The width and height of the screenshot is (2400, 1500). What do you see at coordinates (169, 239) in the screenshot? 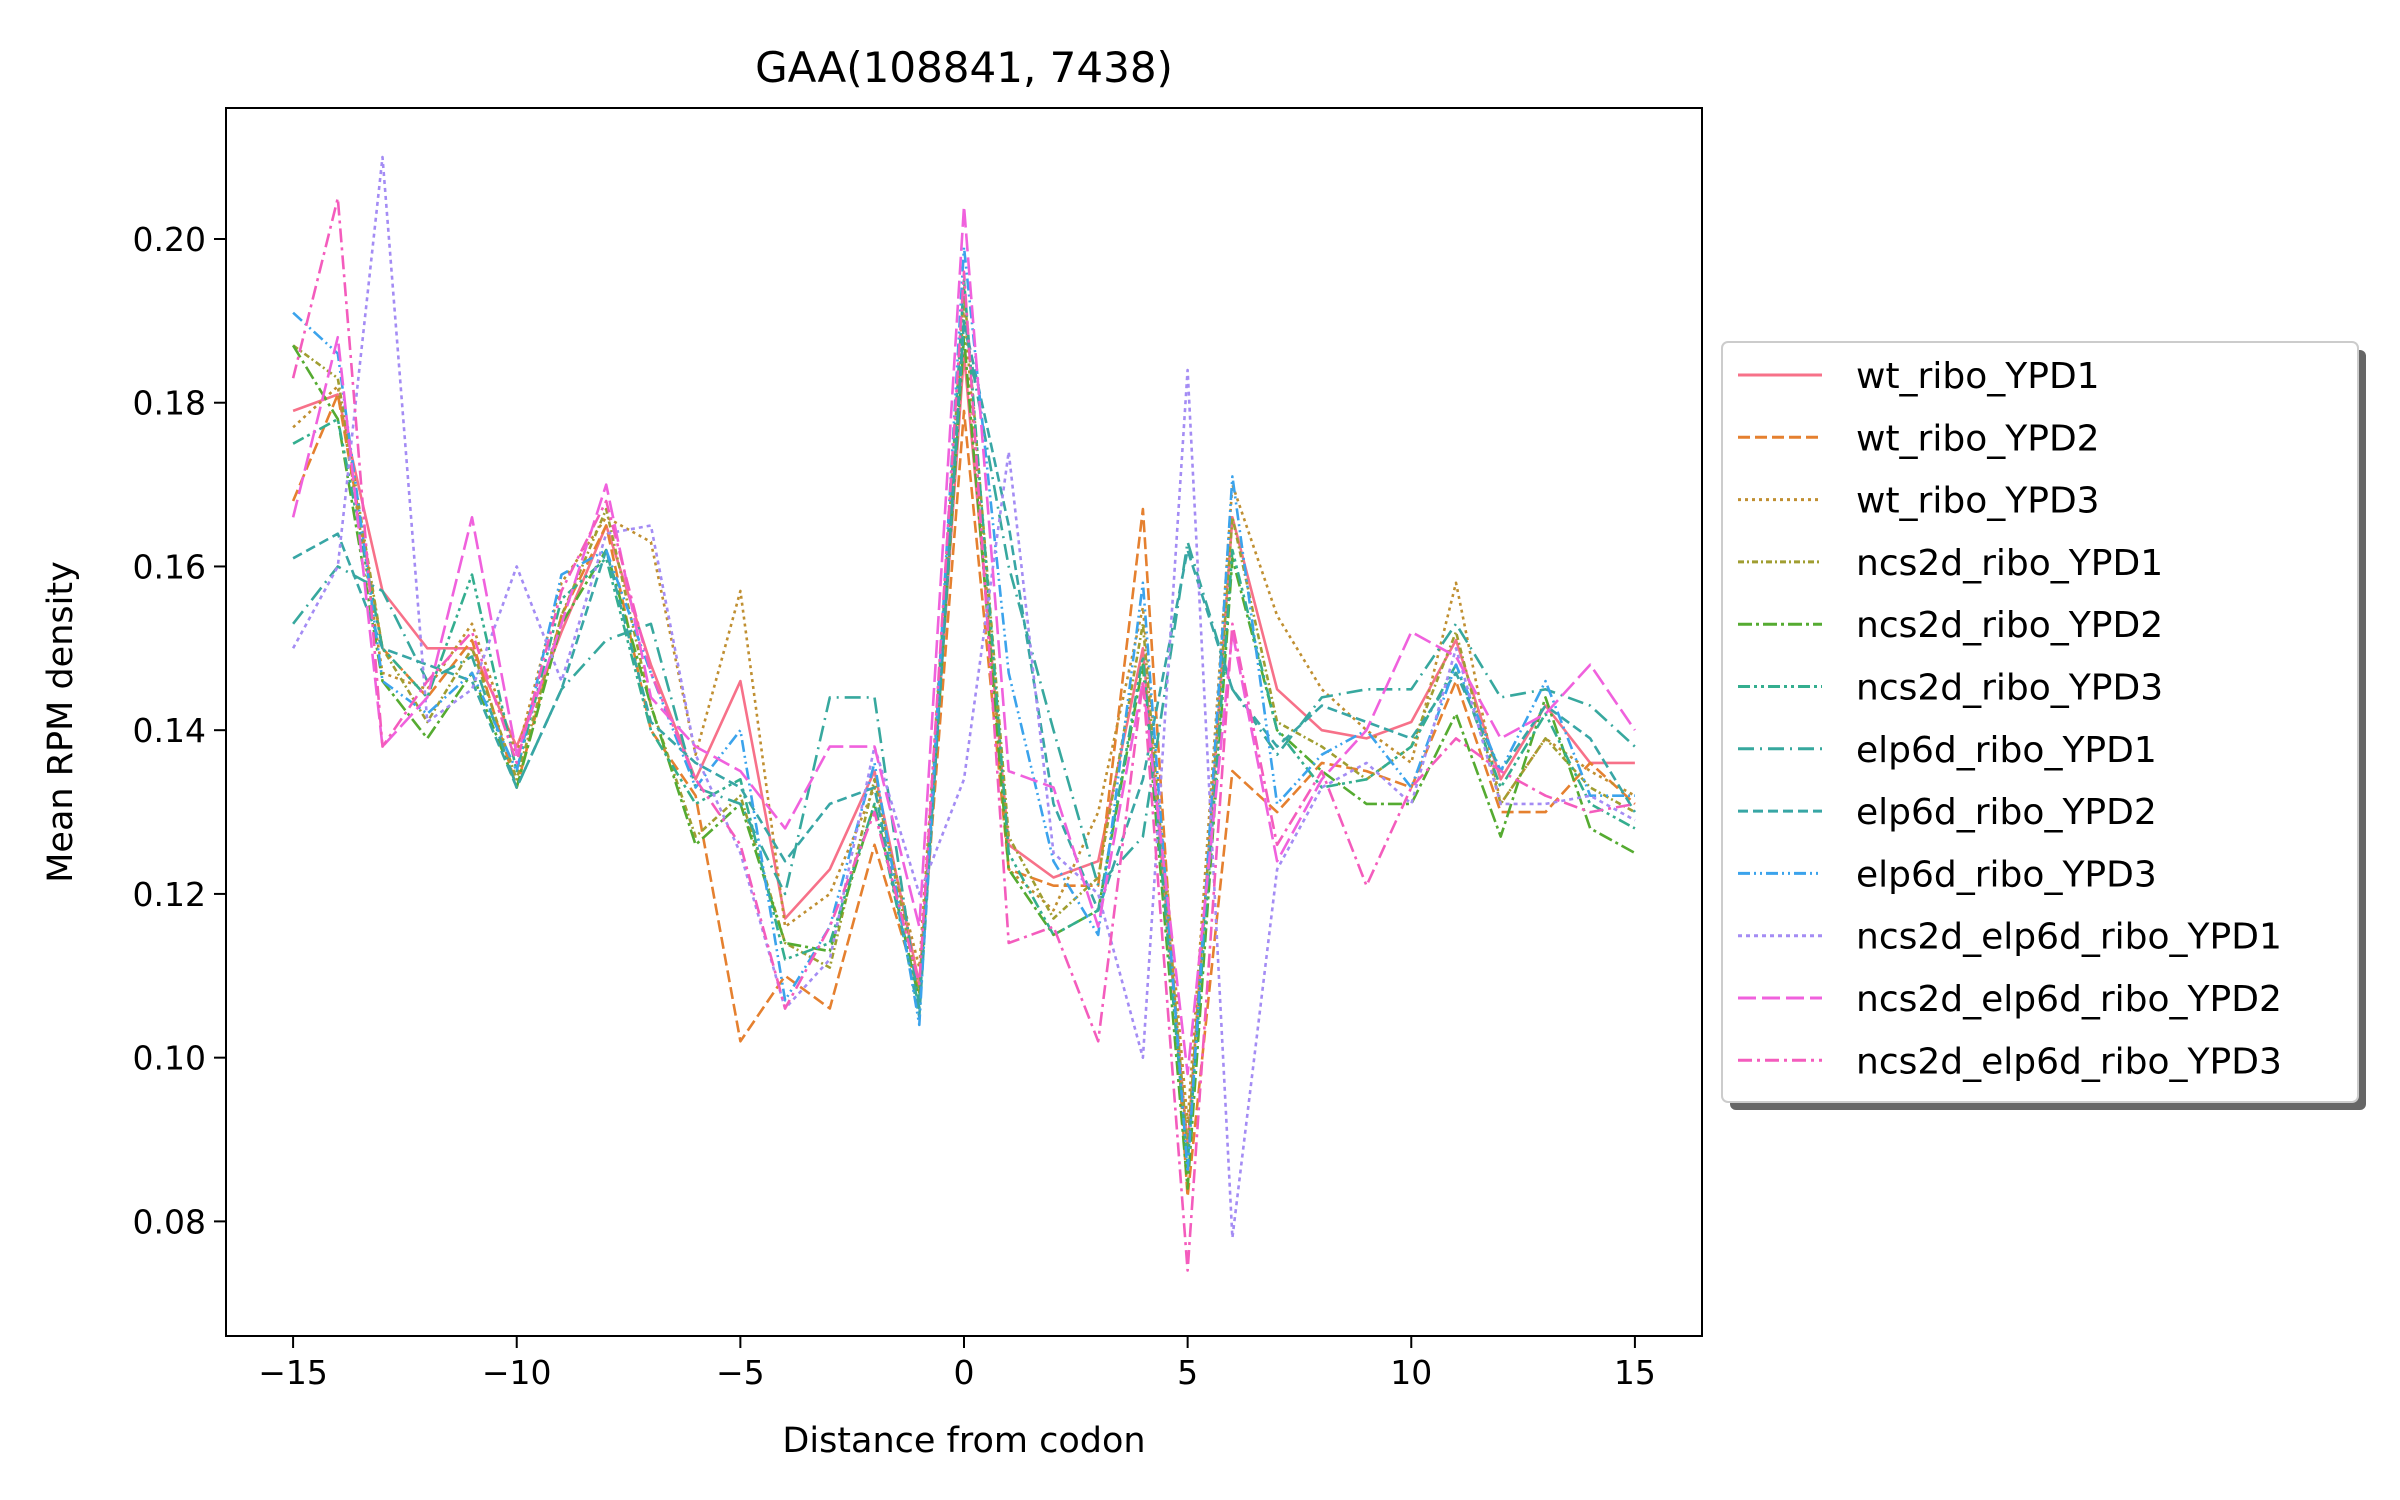
I see `y-tick-label: 0.20` at bounding box center [169, 239].